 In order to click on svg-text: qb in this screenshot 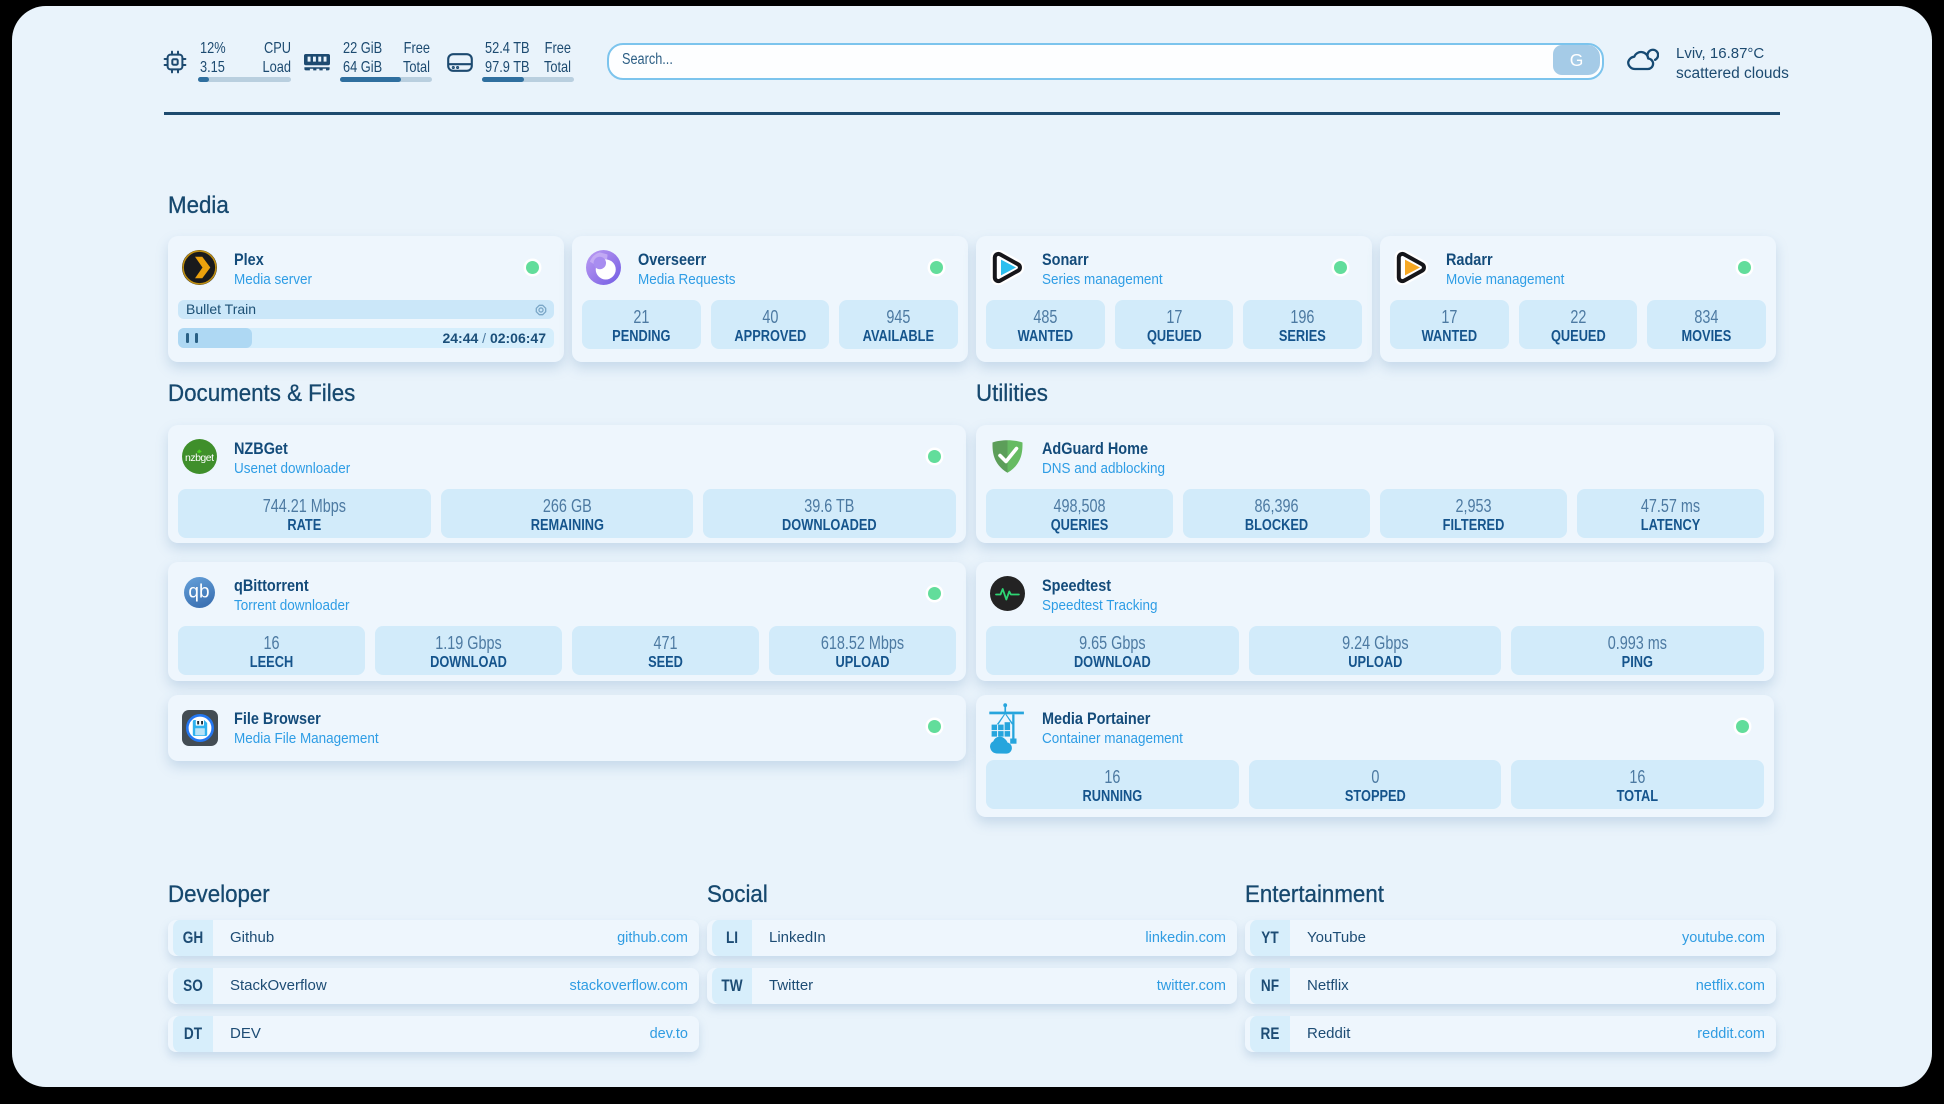, I will do `click(198, 592)`.